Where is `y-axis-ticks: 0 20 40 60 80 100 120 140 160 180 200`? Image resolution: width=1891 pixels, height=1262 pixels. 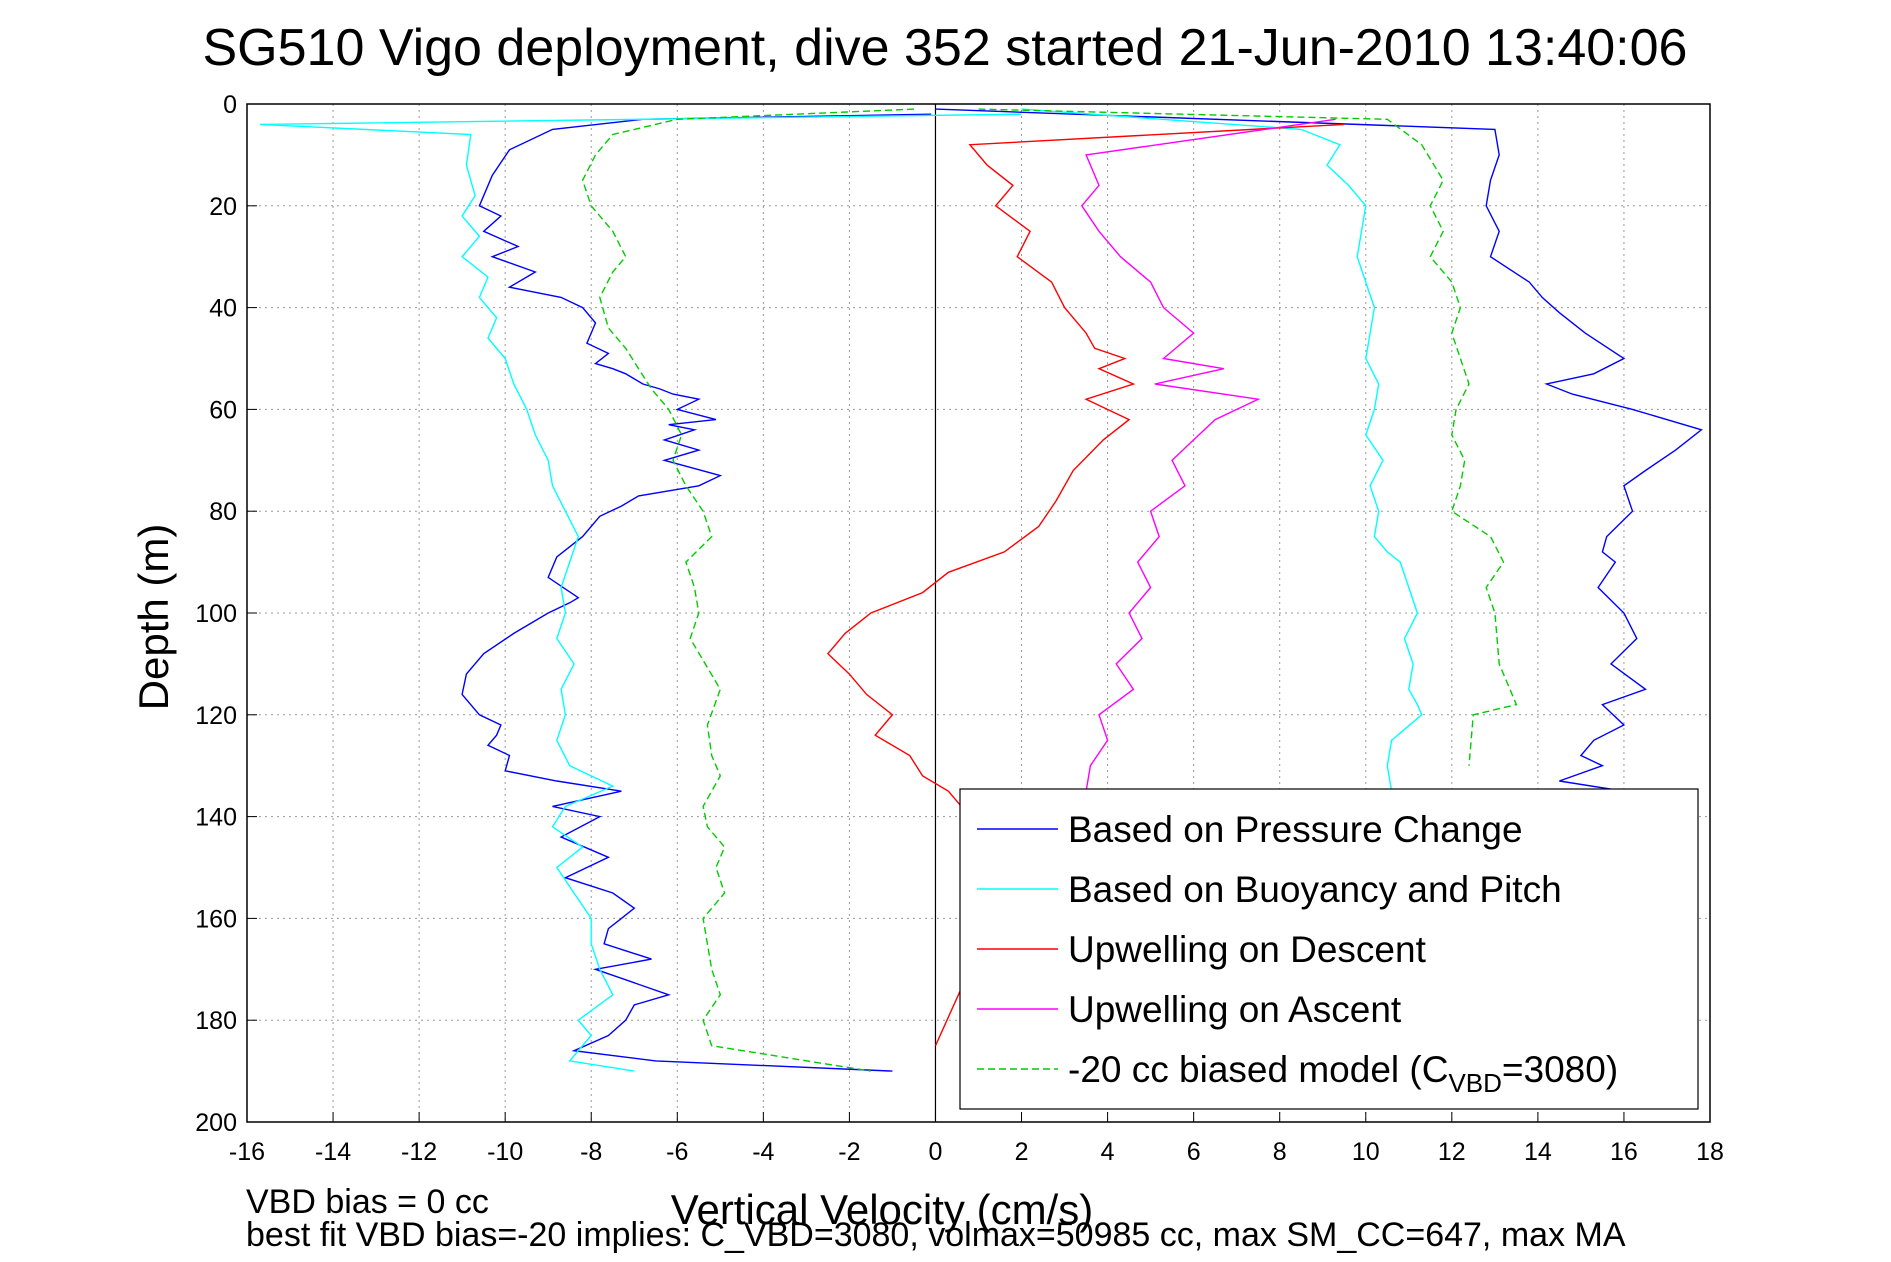
y-axis-ticks: 0 20 40 60 80 100 120 140 160 180 200 is located at coordinates (226, 614).